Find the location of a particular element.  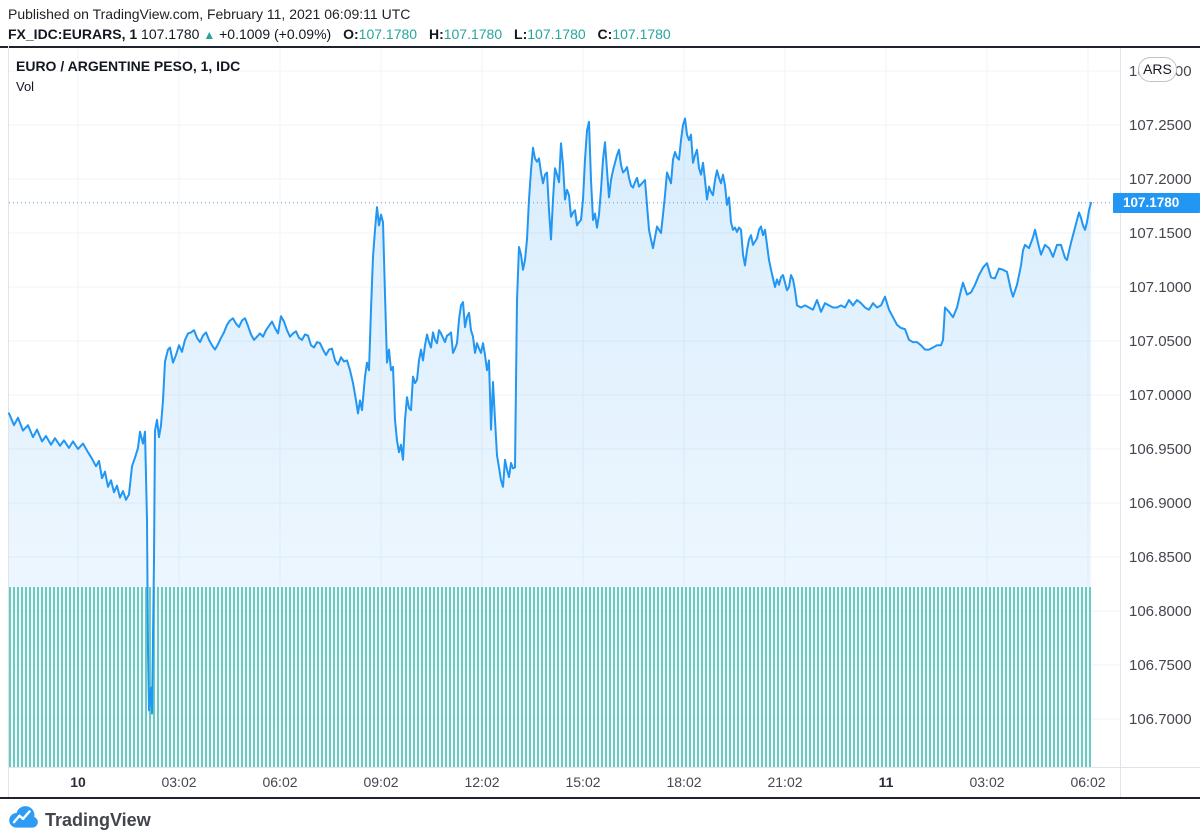

price-tick-label: 107.0000 is located at coordinates (1160, 395).